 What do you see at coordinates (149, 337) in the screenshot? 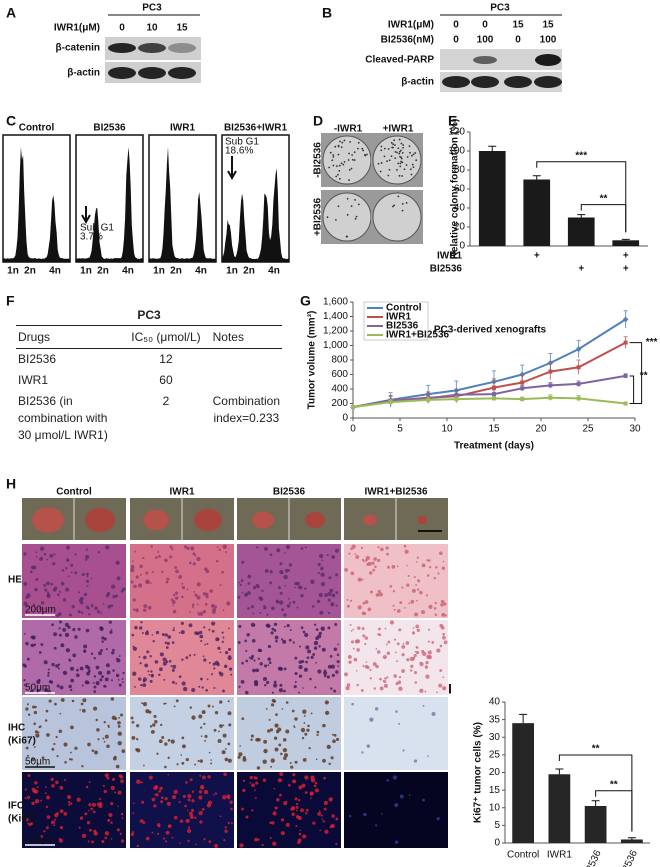
I see `table-header: Drugs IC₅₀ (μmol/L) Notes` at bounding box center [149, 337].